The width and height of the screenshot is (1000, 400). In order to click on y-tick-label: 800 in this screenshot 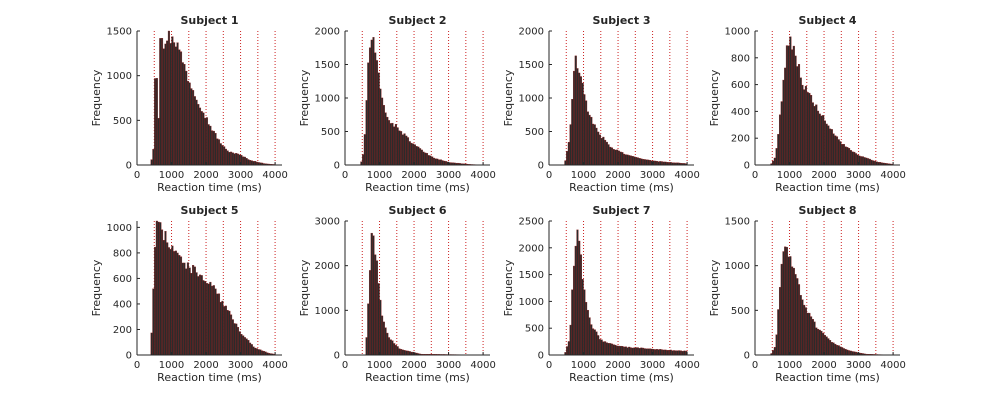, I will do `click(740, 58)`.